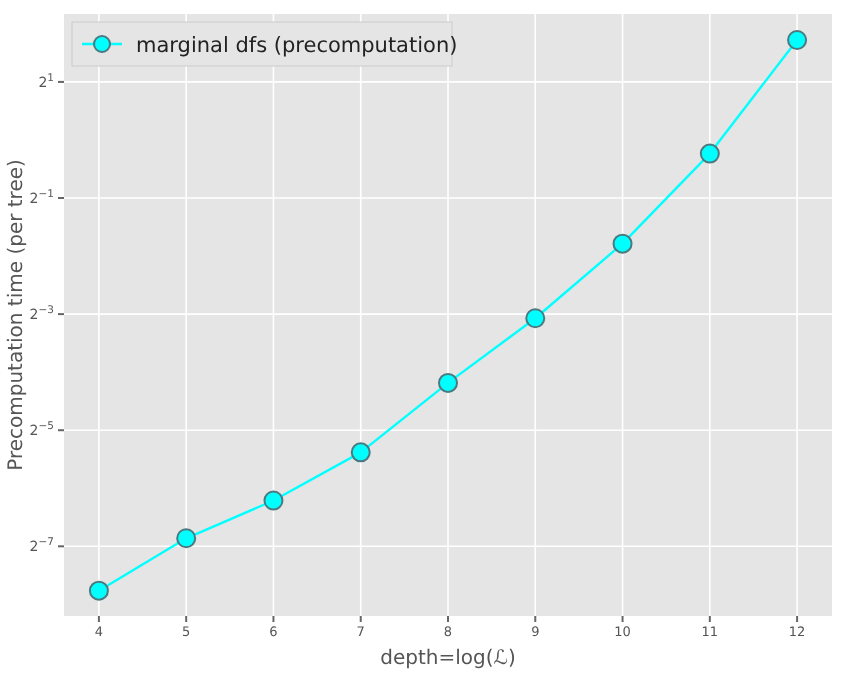  I want to click on legend-label: marginal dfs (precomputation), so click(297, 46).